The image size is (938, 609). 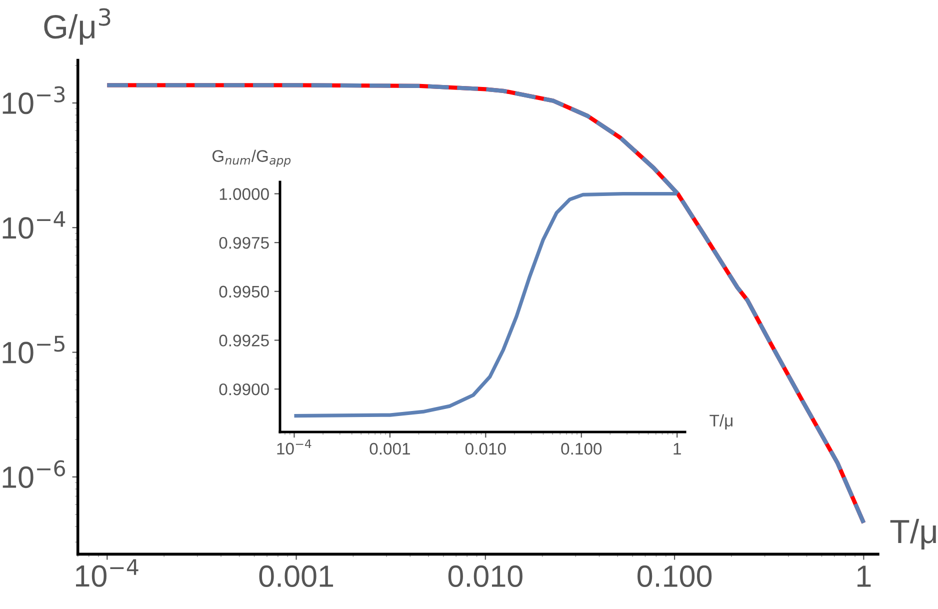 What do you see at coordinates (244, 242) in the screenshot?
I see `y-tick-label: 0.9975` at bounding box center [244, 242].